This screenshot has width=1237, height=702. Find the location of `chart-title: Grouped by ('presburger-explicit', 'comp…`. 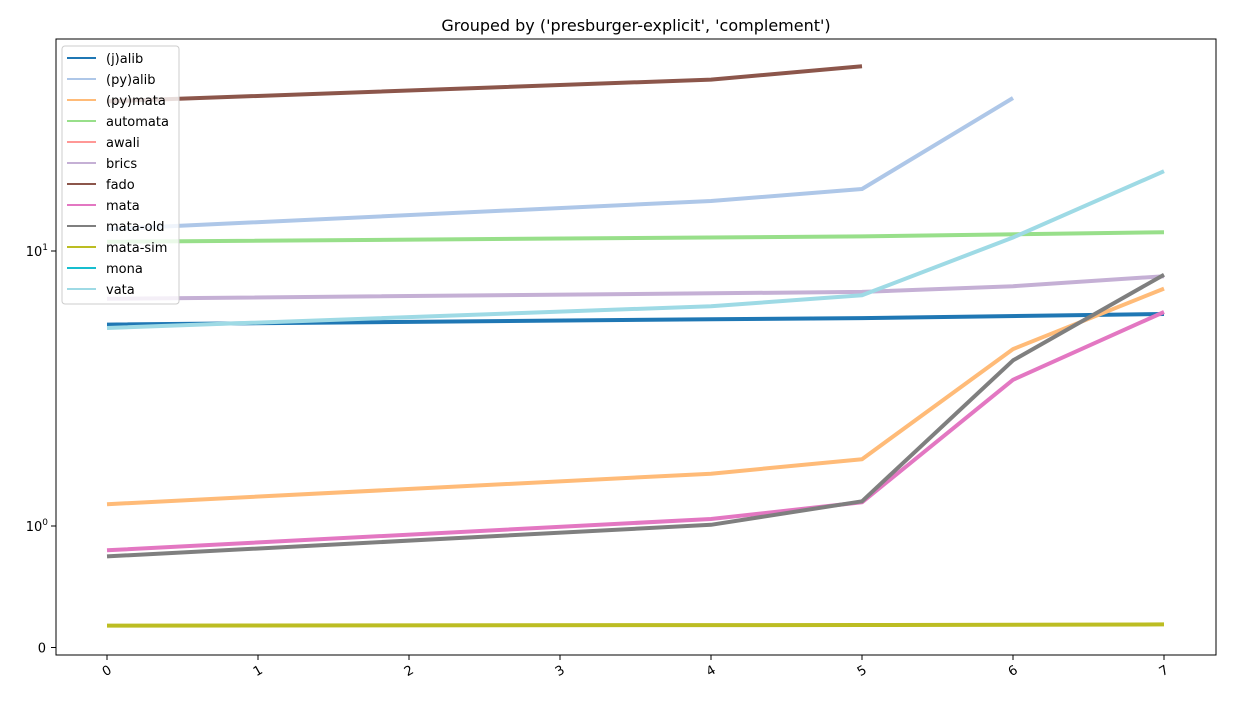

chart-title: Grouped by ('presburger-explicit', 'comp… is located at coordinates (635, 25).